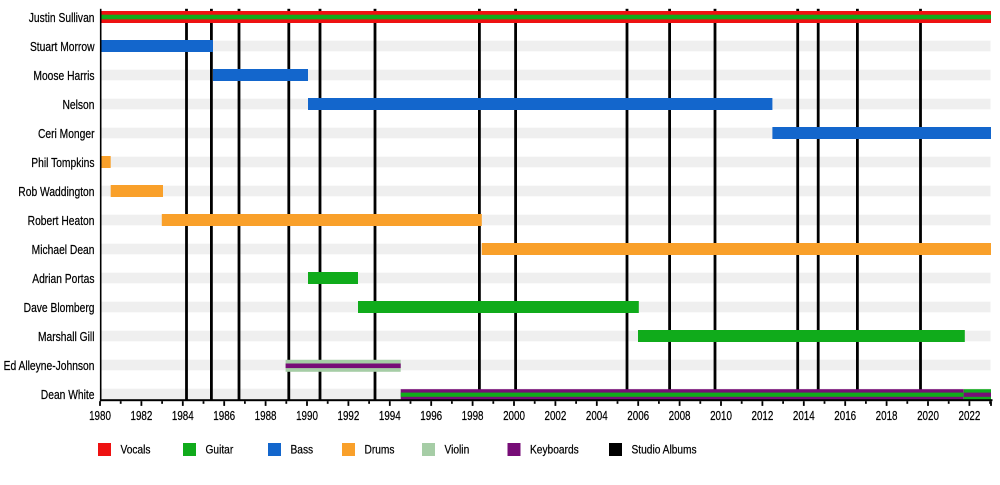 This screenshot has width=1000, height=485. I want to click on svg-text: Studio Albums, so click(665, 450).